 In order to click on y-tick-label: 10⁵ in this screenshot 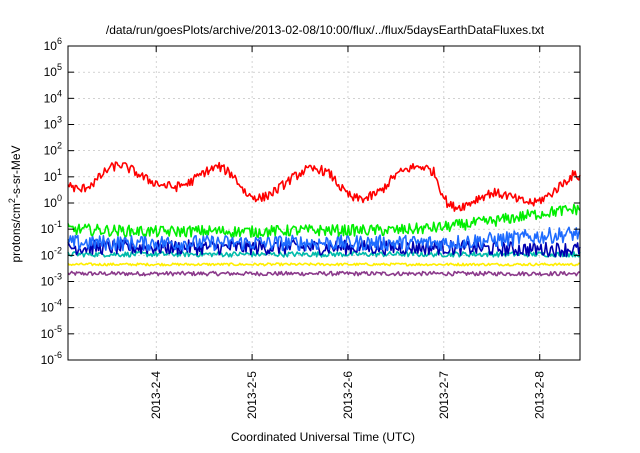, I will do `click(53, 70)`.